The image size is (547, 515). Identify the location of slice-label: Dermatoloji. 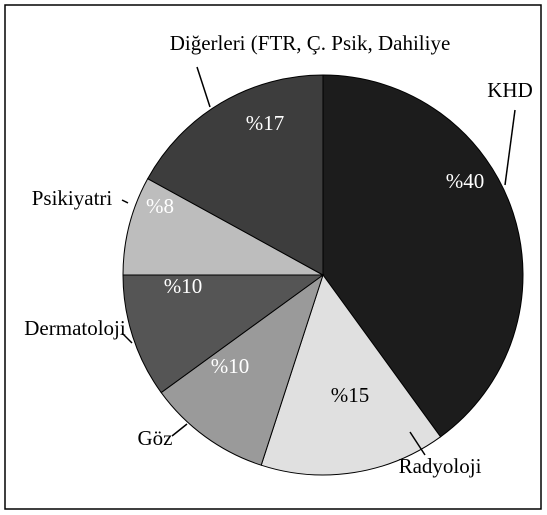
(75, 328).